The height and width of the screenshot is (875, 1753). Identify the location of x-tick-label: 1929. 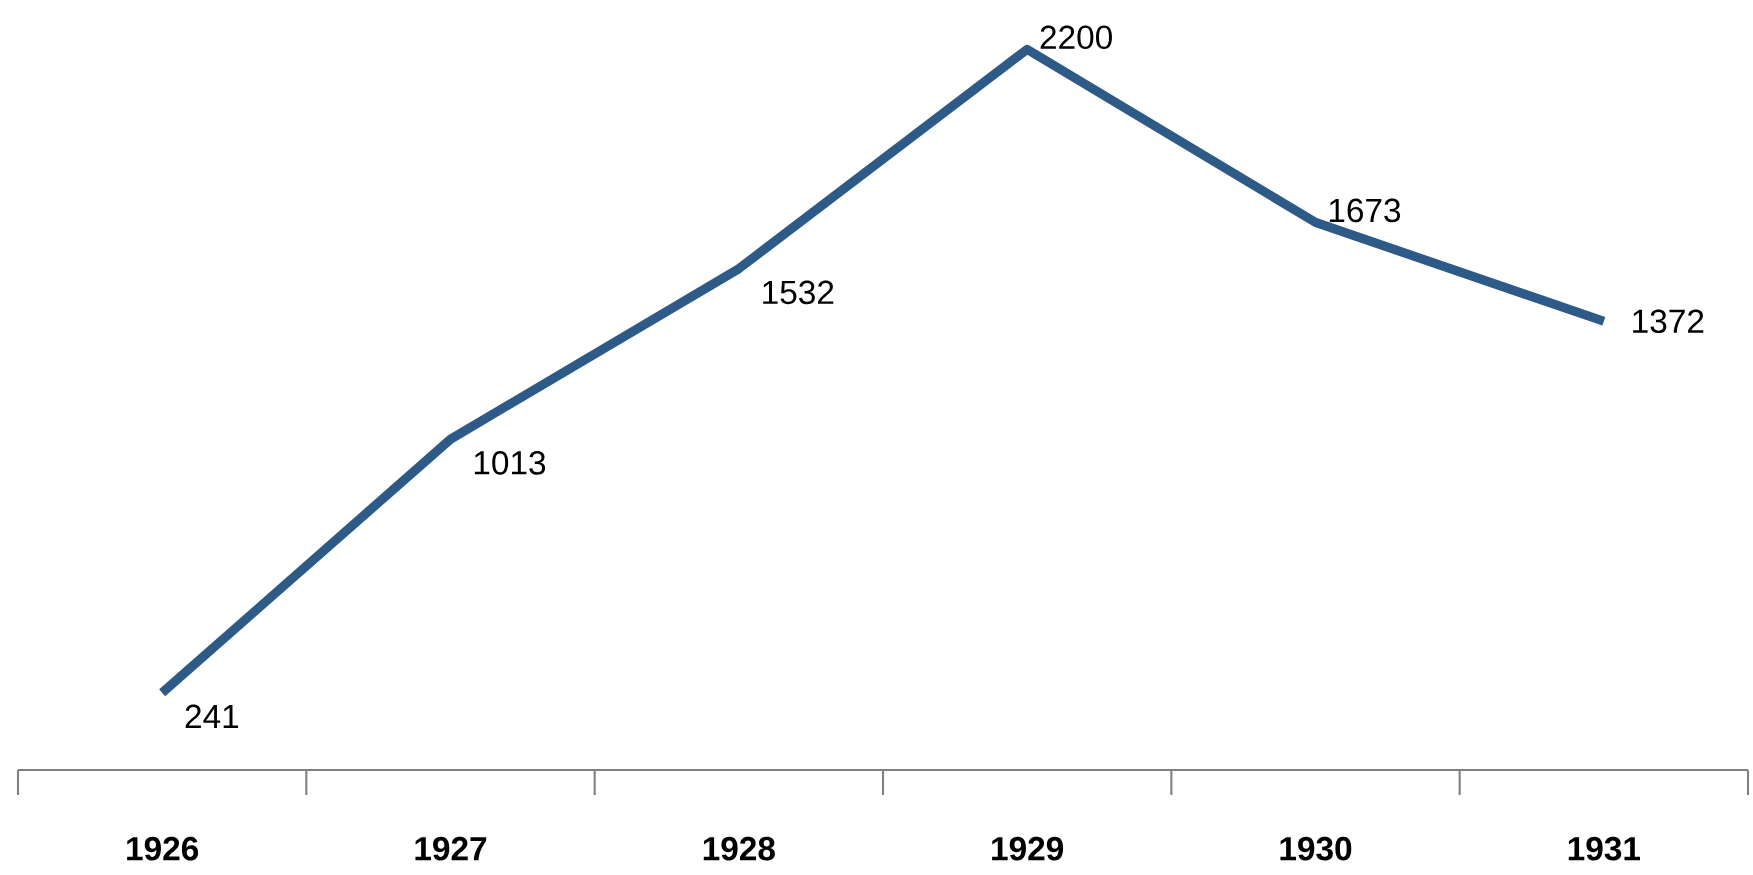
(1028, 848).